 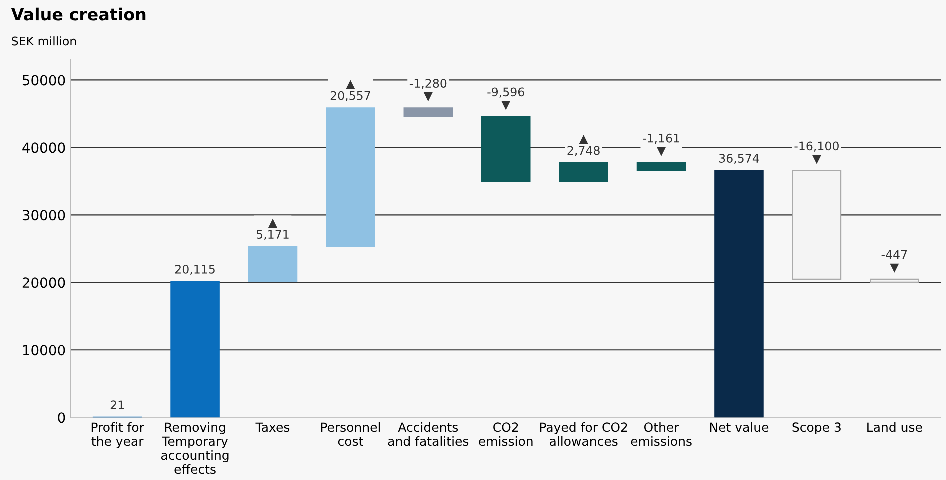 I want to click on y-tick-label: 0, so click(x=62, y=418).